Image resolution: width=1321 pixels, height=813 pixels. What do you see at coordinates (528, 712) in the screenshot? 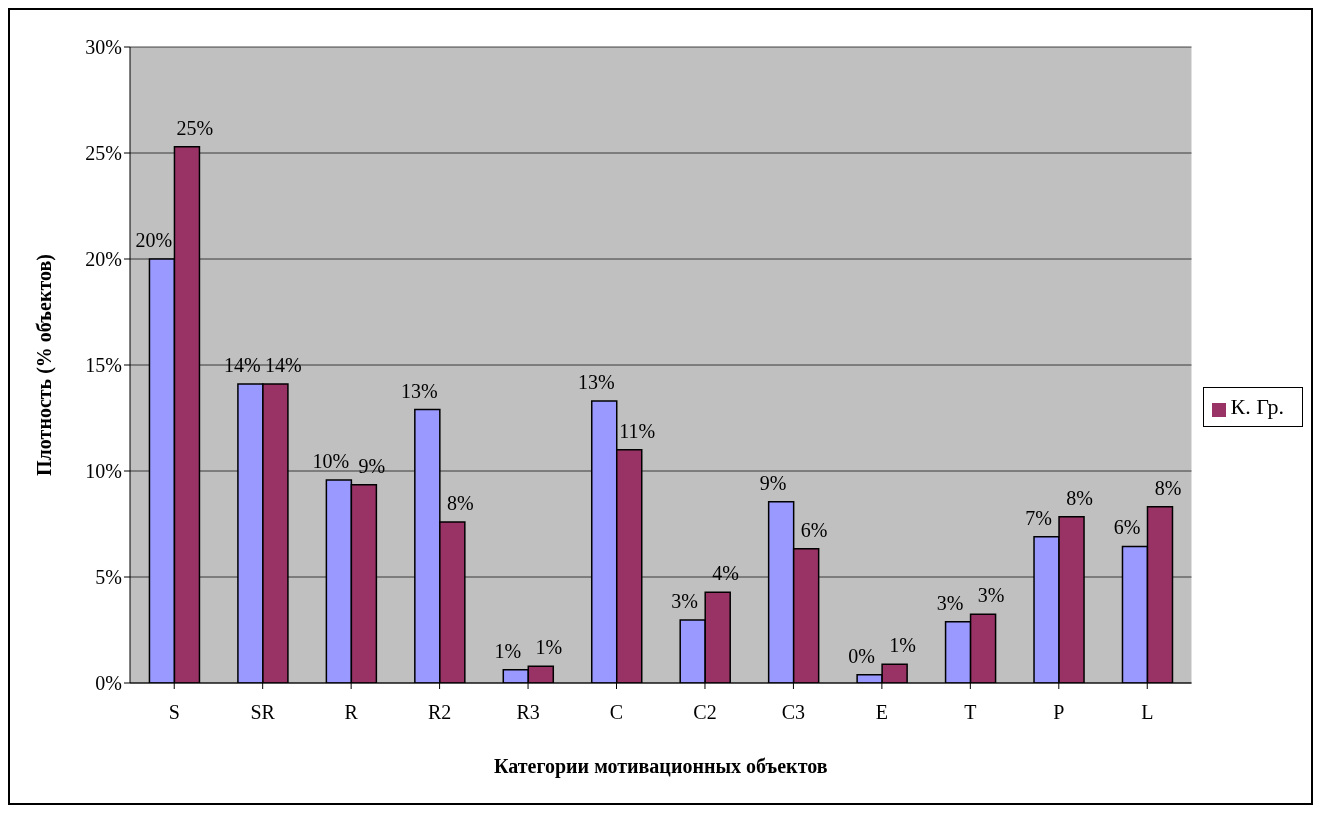
I see `x-tick-label: R3` at bounding box center [528, 712].